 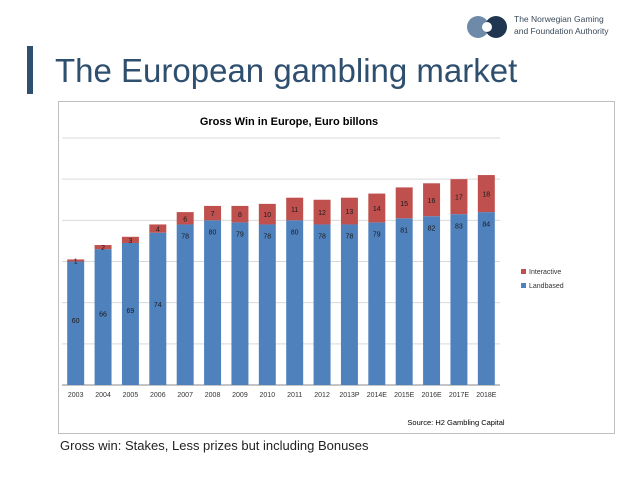 What do you see at coordinates (486, 395) in the screenshot?
I see `x-tick-label: 2018E` at bounding box center [486, 395].